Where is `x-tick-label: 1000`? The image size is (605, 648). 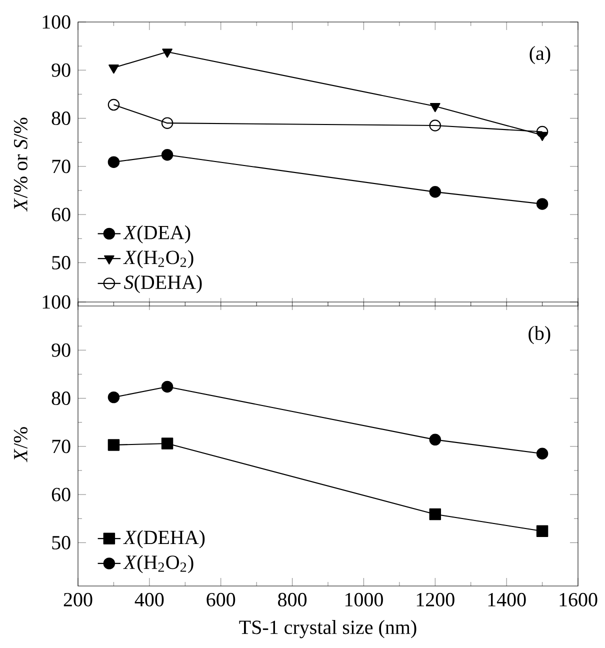 x-tick-label: 1000 is located at coordinates (365, 599).